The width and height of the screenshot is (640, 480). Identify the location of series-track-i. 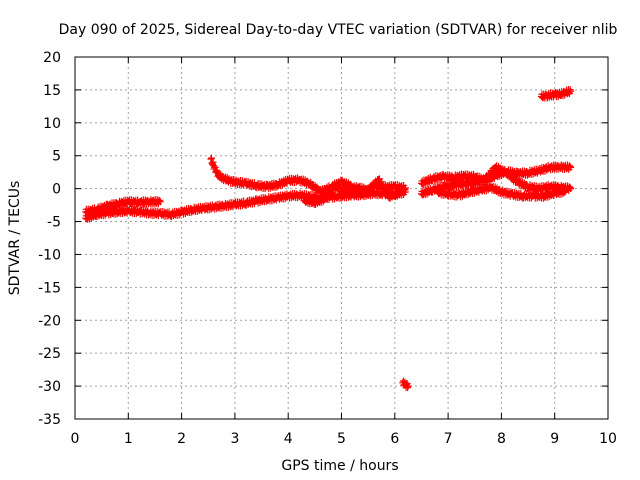
(405, 384).